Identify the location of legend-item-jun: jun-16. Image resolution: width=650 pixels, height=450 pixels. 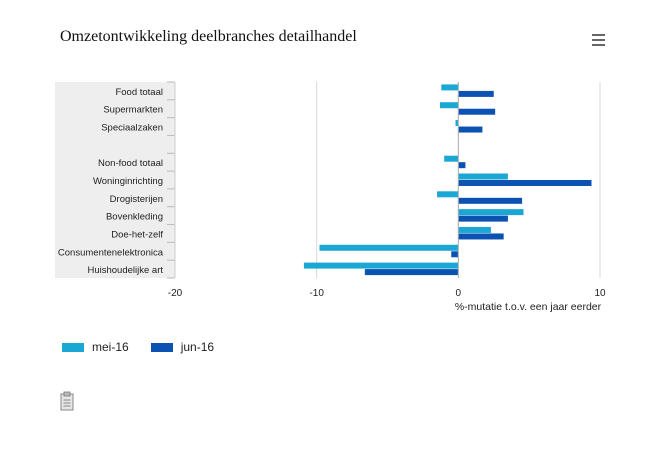
(182, 347).